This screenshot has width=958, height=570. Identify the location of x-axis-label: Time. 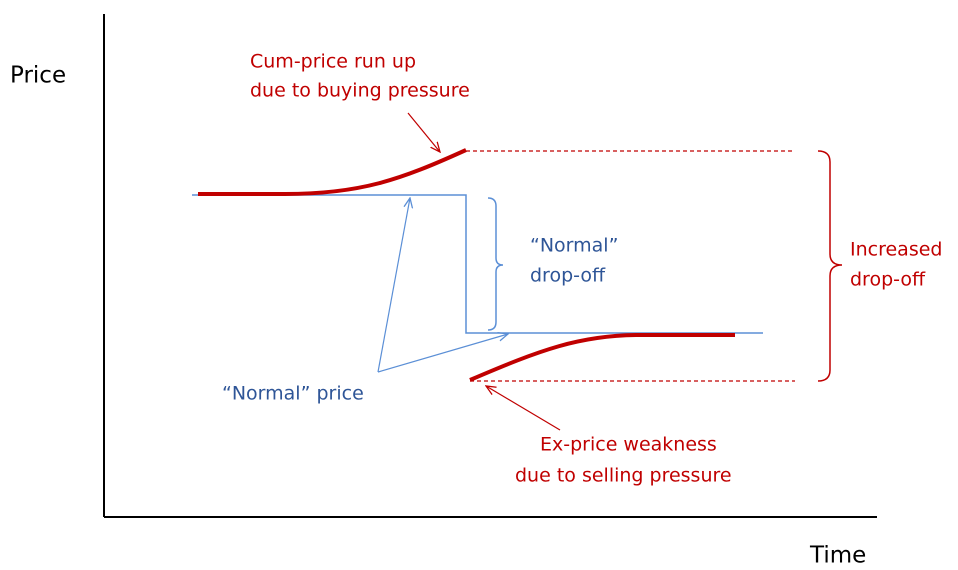
(837, 556).